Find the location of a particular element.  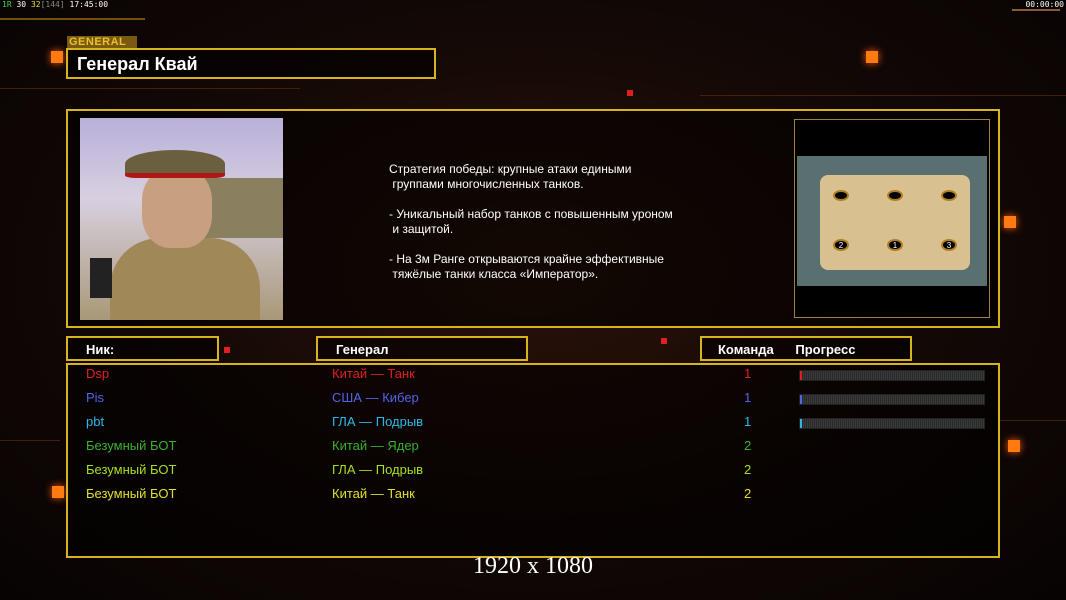

player-nick: pbt is located at coordinates (95, 421).